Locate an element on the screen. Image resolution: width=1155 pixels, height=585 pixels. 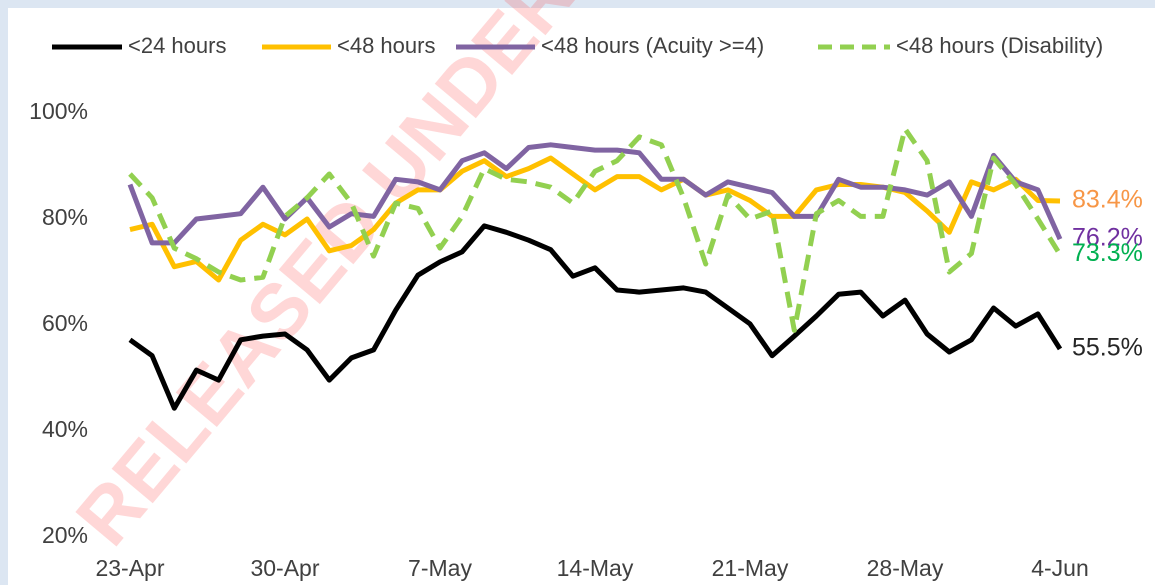
x-tick-label: 23-Apr is located at coordinates (129, 568).